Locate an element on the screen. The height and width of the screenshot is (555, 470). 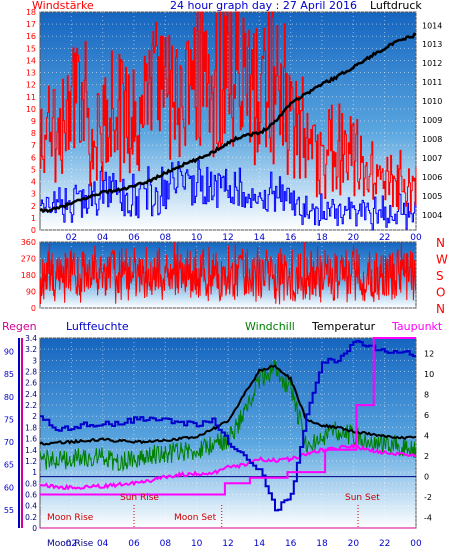
pressure-tick-label: 1013 is located at coordinates (432, 44).